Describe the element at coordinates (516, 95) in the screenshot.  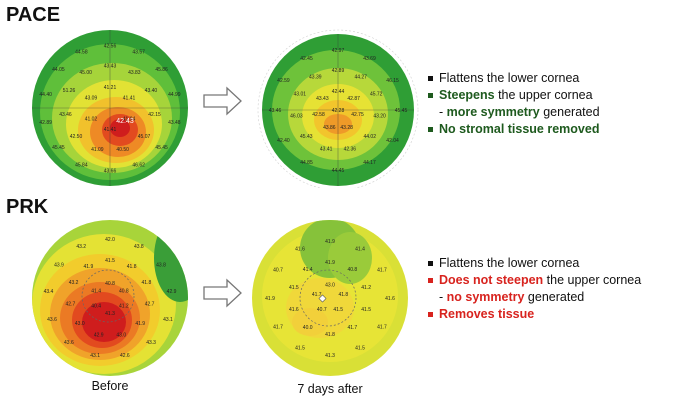
I see `pace-bullet-text: Steepens the upper cornea` at that location.